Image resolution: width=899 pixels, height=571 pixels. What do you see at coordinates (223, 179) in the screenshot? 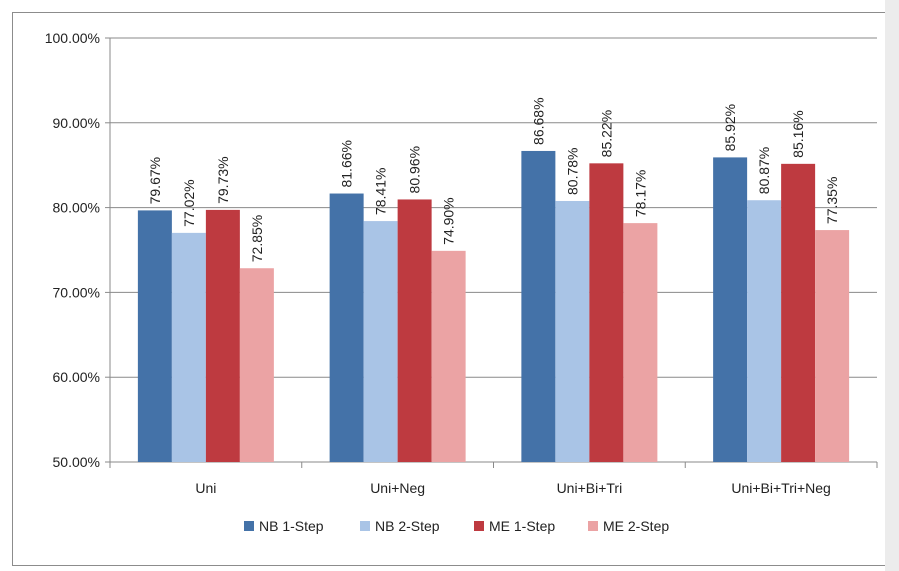
I see `data-label: 79.73%` at bounding box center [223, 179].